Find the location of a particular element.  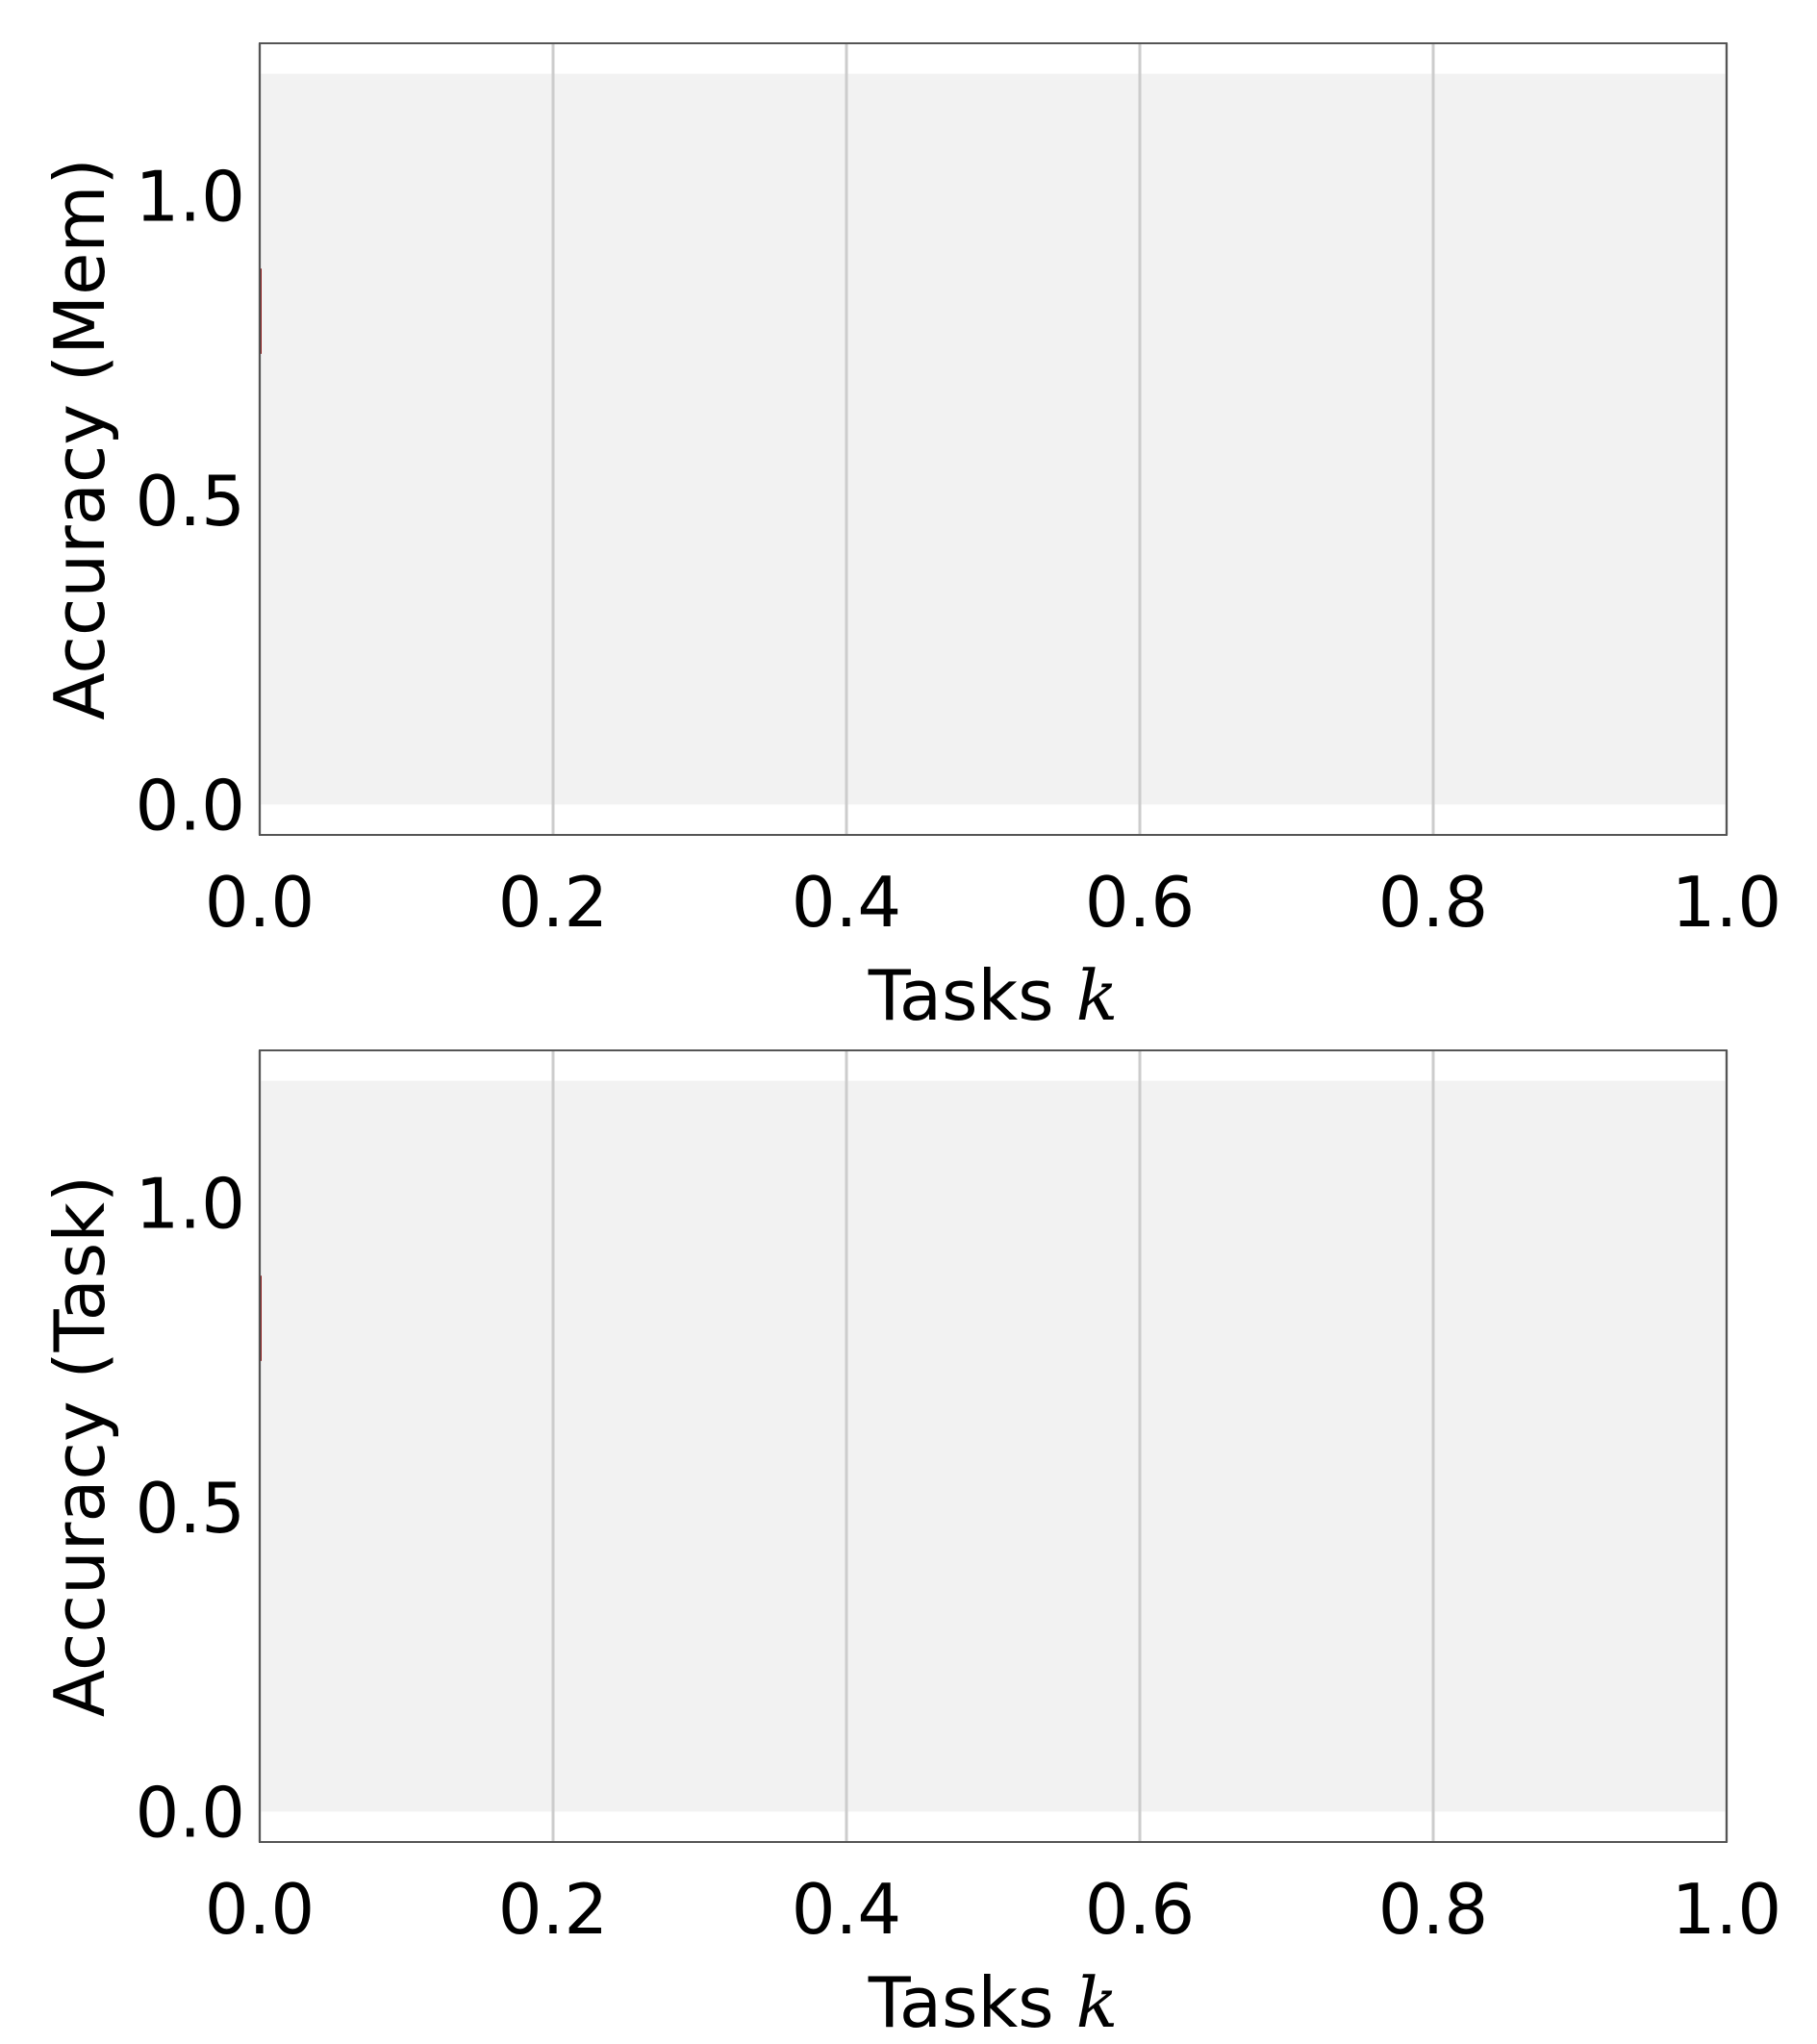

y-axis-label: Accuracy (Task) is located at coordinates (80, 1446).